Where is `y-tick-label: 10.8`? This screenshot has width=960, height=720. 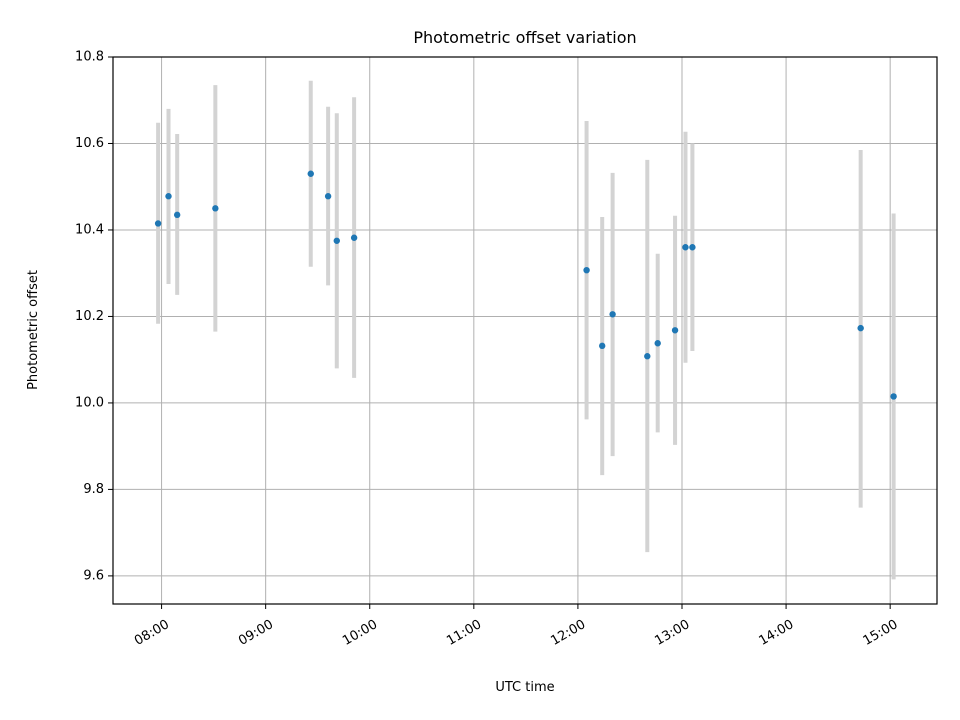 y-tick-label: 10.8 is located at coordinates (89, 57).